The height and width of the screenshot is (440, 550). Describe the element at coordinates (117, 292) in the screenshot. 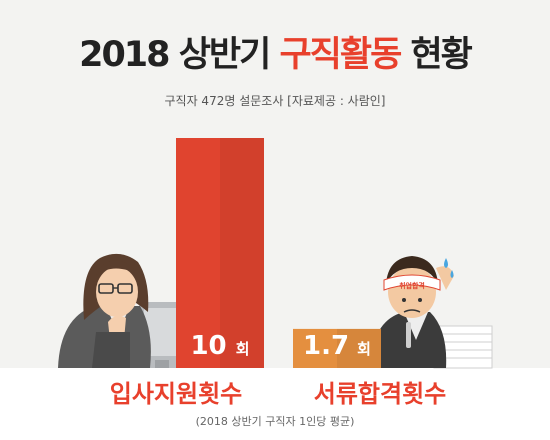

I see `face` at that location.